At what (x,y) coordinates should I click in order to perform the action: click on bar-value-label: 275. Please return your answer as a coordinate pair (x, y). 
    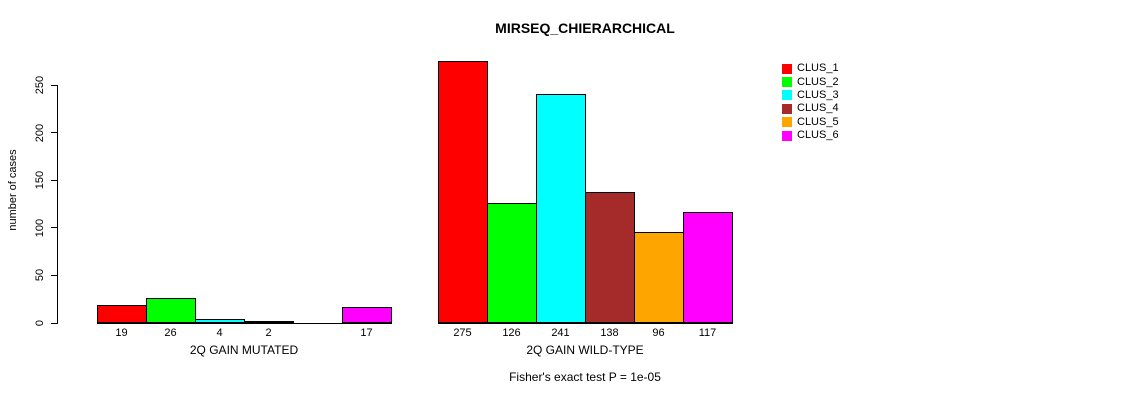
    Looking at the image, I should click on (462, 333).